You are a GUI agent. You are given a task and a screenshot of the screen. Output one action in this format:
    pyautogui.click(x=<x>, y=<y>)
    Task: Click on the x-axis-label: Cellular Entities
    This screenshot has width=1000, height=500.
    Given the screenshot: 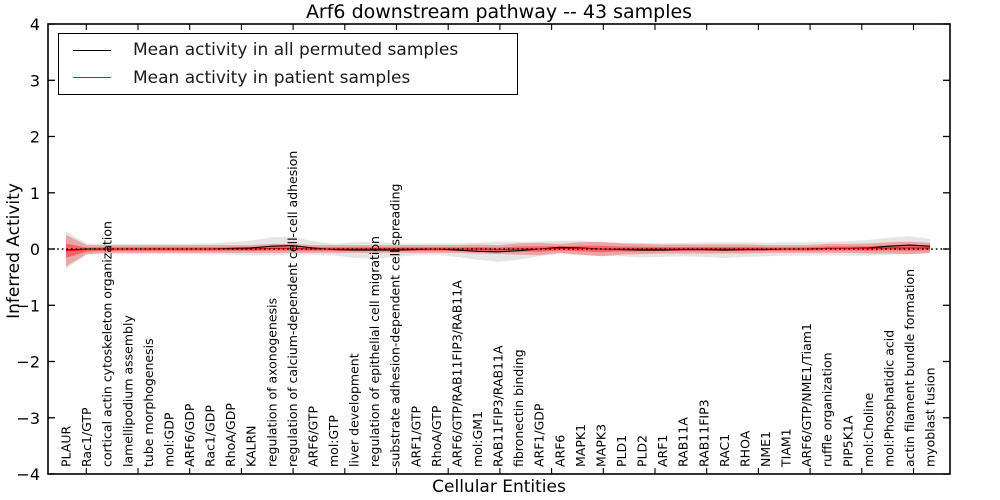 What is the action you would take?
    pyautogui.click(x=499, y=487)
    